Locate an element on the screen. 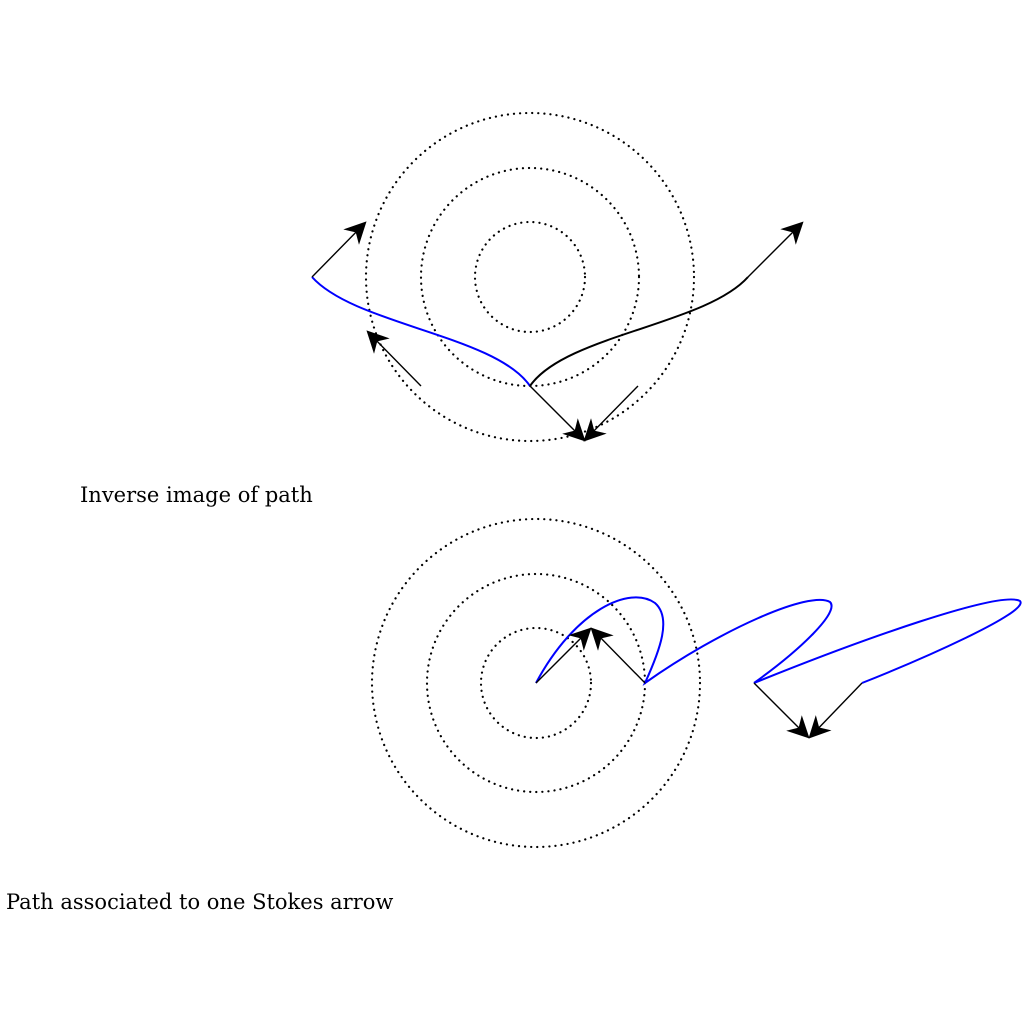 The image size is (1024, 1024). caption-top: Inverse image of path is located at coordinates (196, 495).